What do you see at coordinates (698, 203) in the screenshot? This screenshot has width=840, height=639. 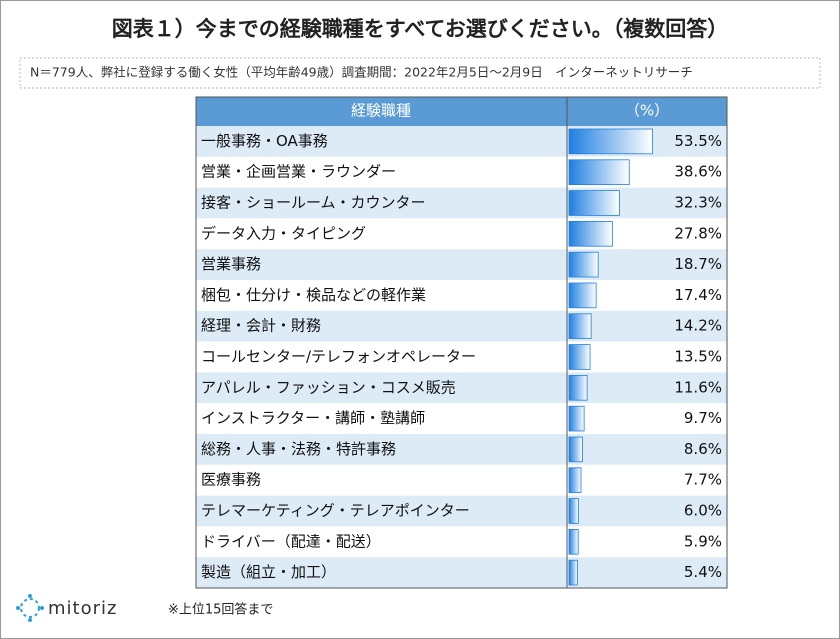 I see `value-label: 32.3%` at bounding box center [698, 203].